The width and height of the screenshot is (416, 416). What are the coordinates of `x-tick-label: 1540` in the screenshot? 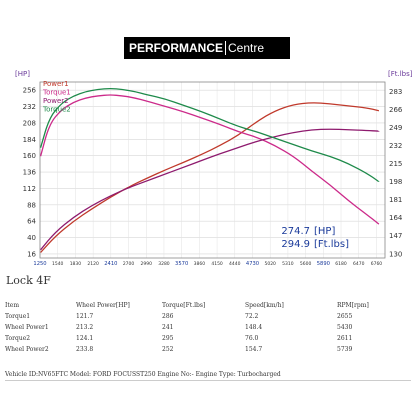 It's located at (58, 264).